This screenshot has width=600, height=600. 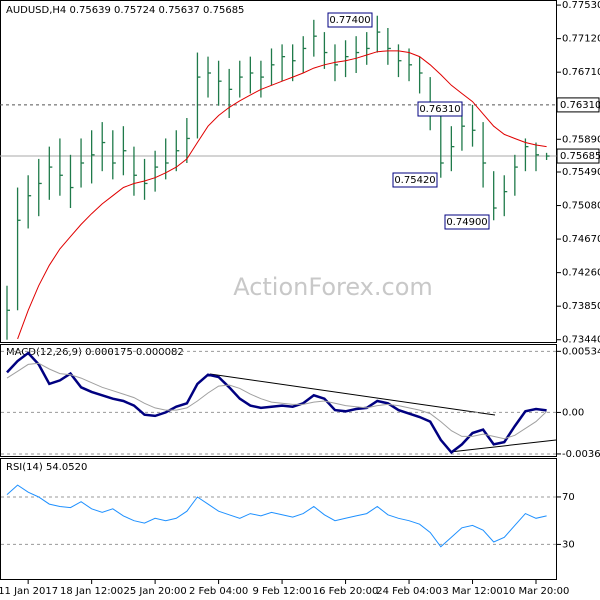 I want to click on annotation-label: 0.76310, so click(x=439, y=109).